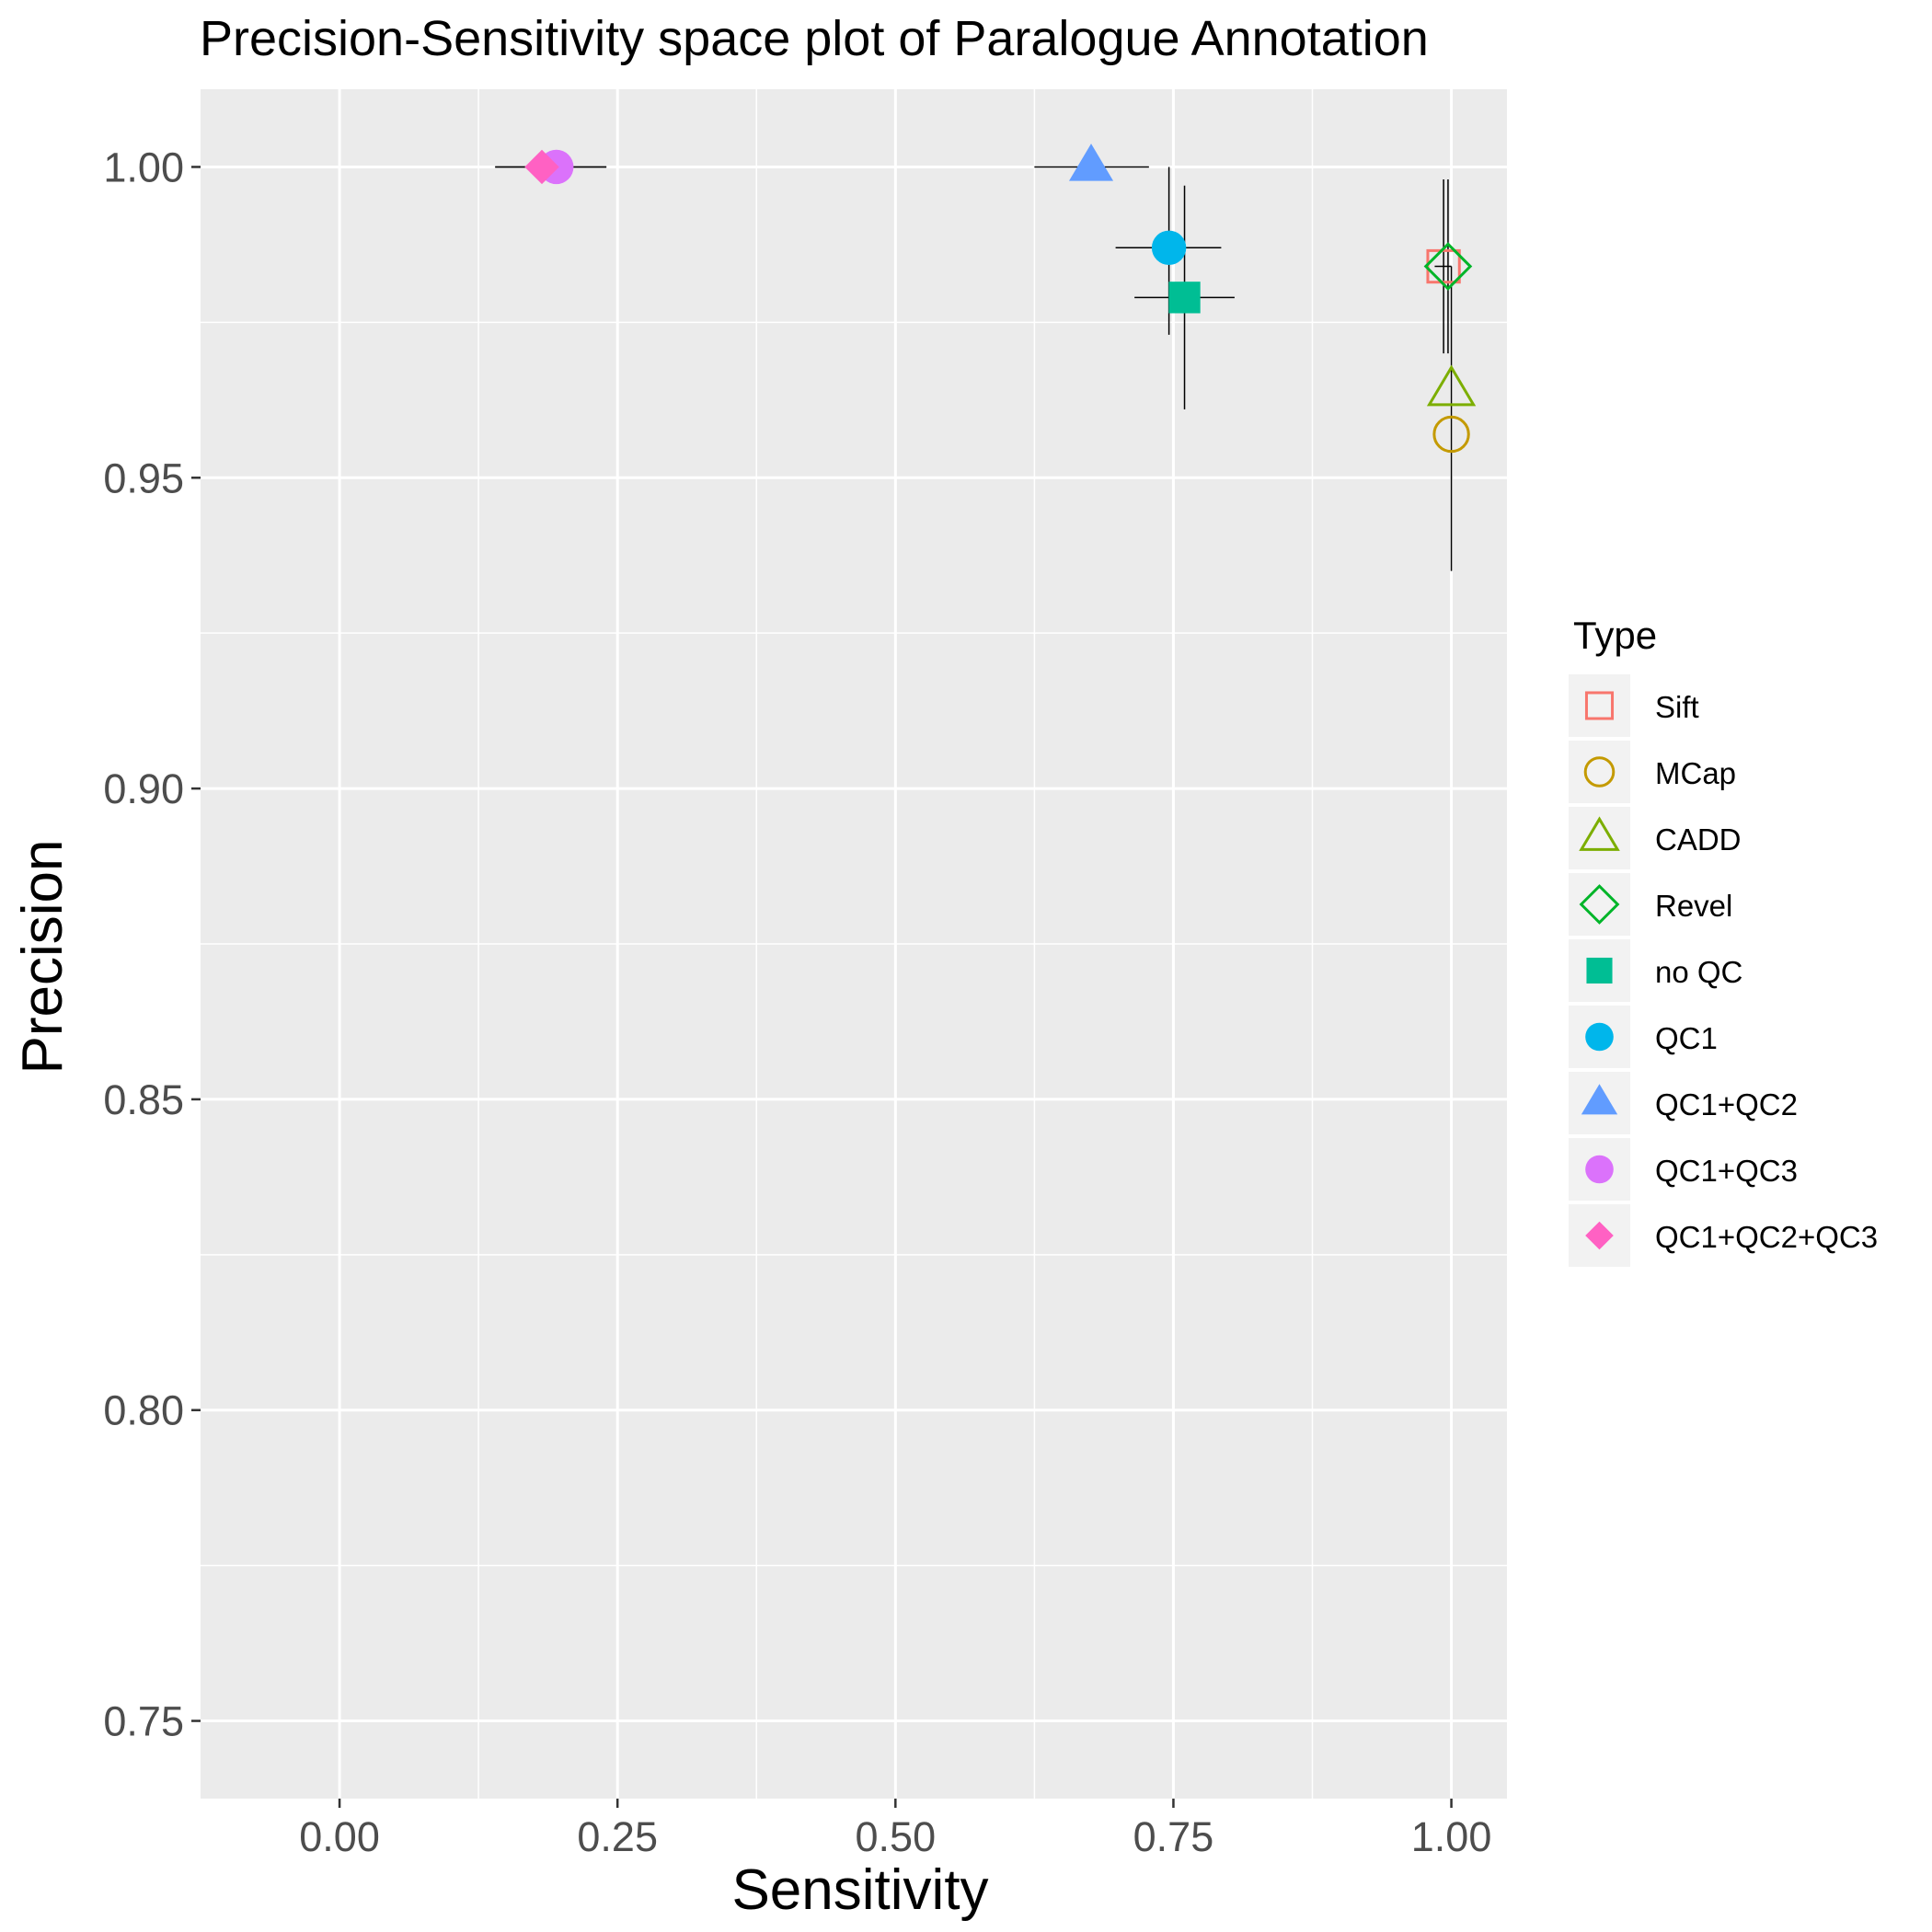 This screenshot has height=1932, width=1932. Describe the element at coordinates (1443, 266) in the screenshot. I see `point-sift` at that location.